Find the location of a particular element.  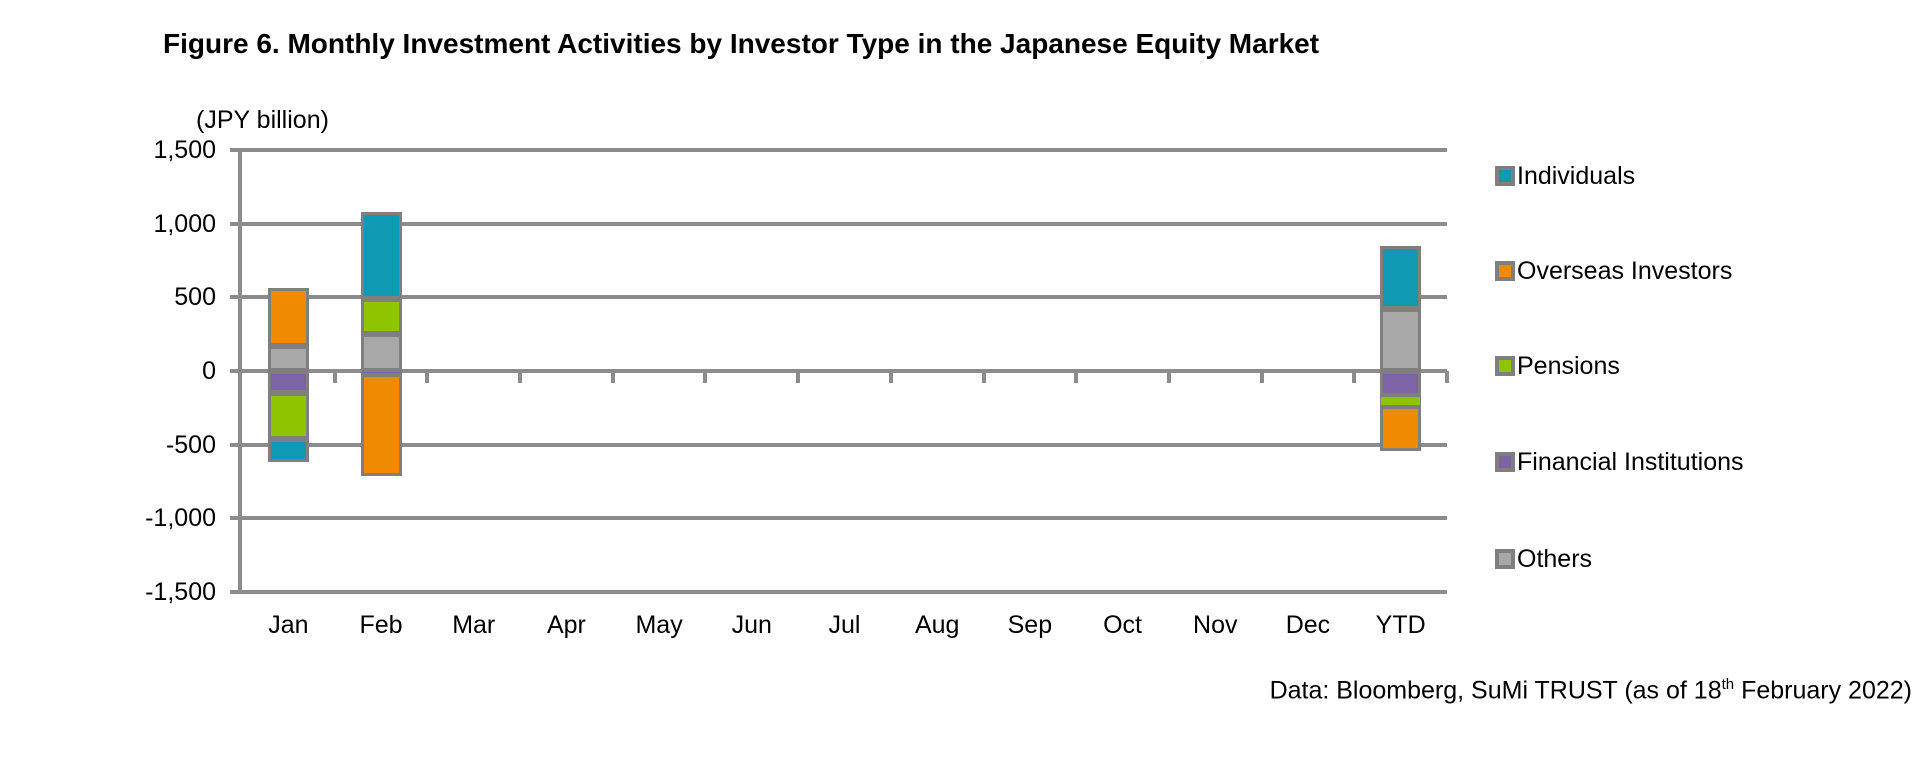

data-source-text: February 2022) is located at coordinates (1823, 690).